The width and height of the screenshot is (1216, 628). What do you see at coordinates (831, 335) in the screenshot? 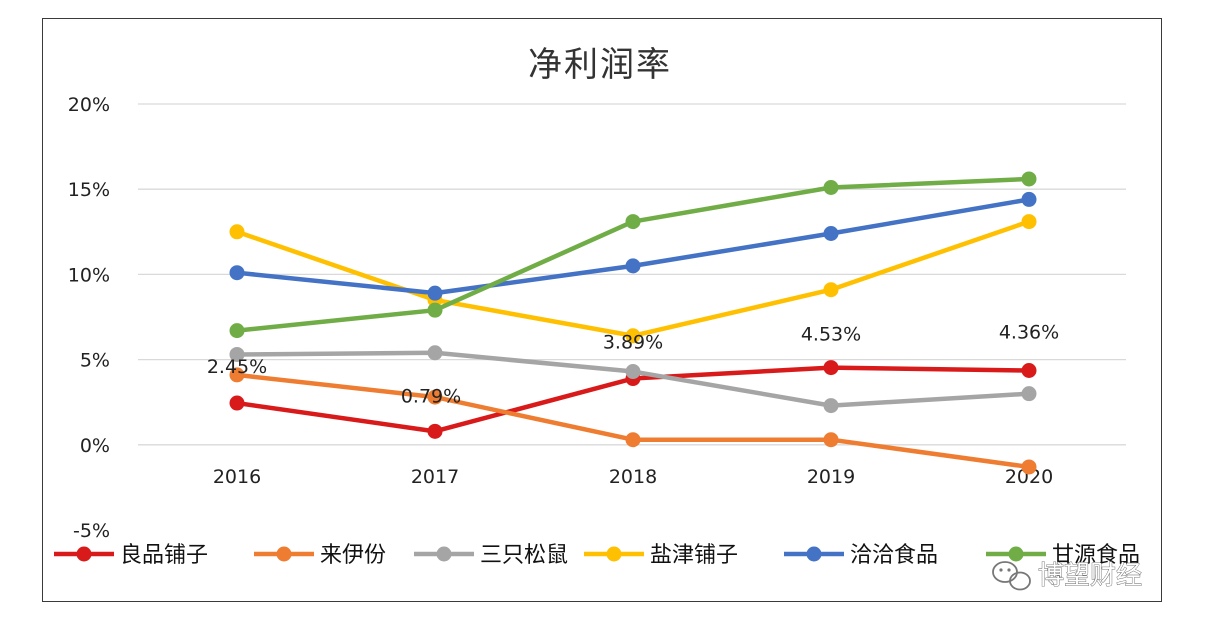
I see `data-label: 4.53%` at bounding box center [831, 335].